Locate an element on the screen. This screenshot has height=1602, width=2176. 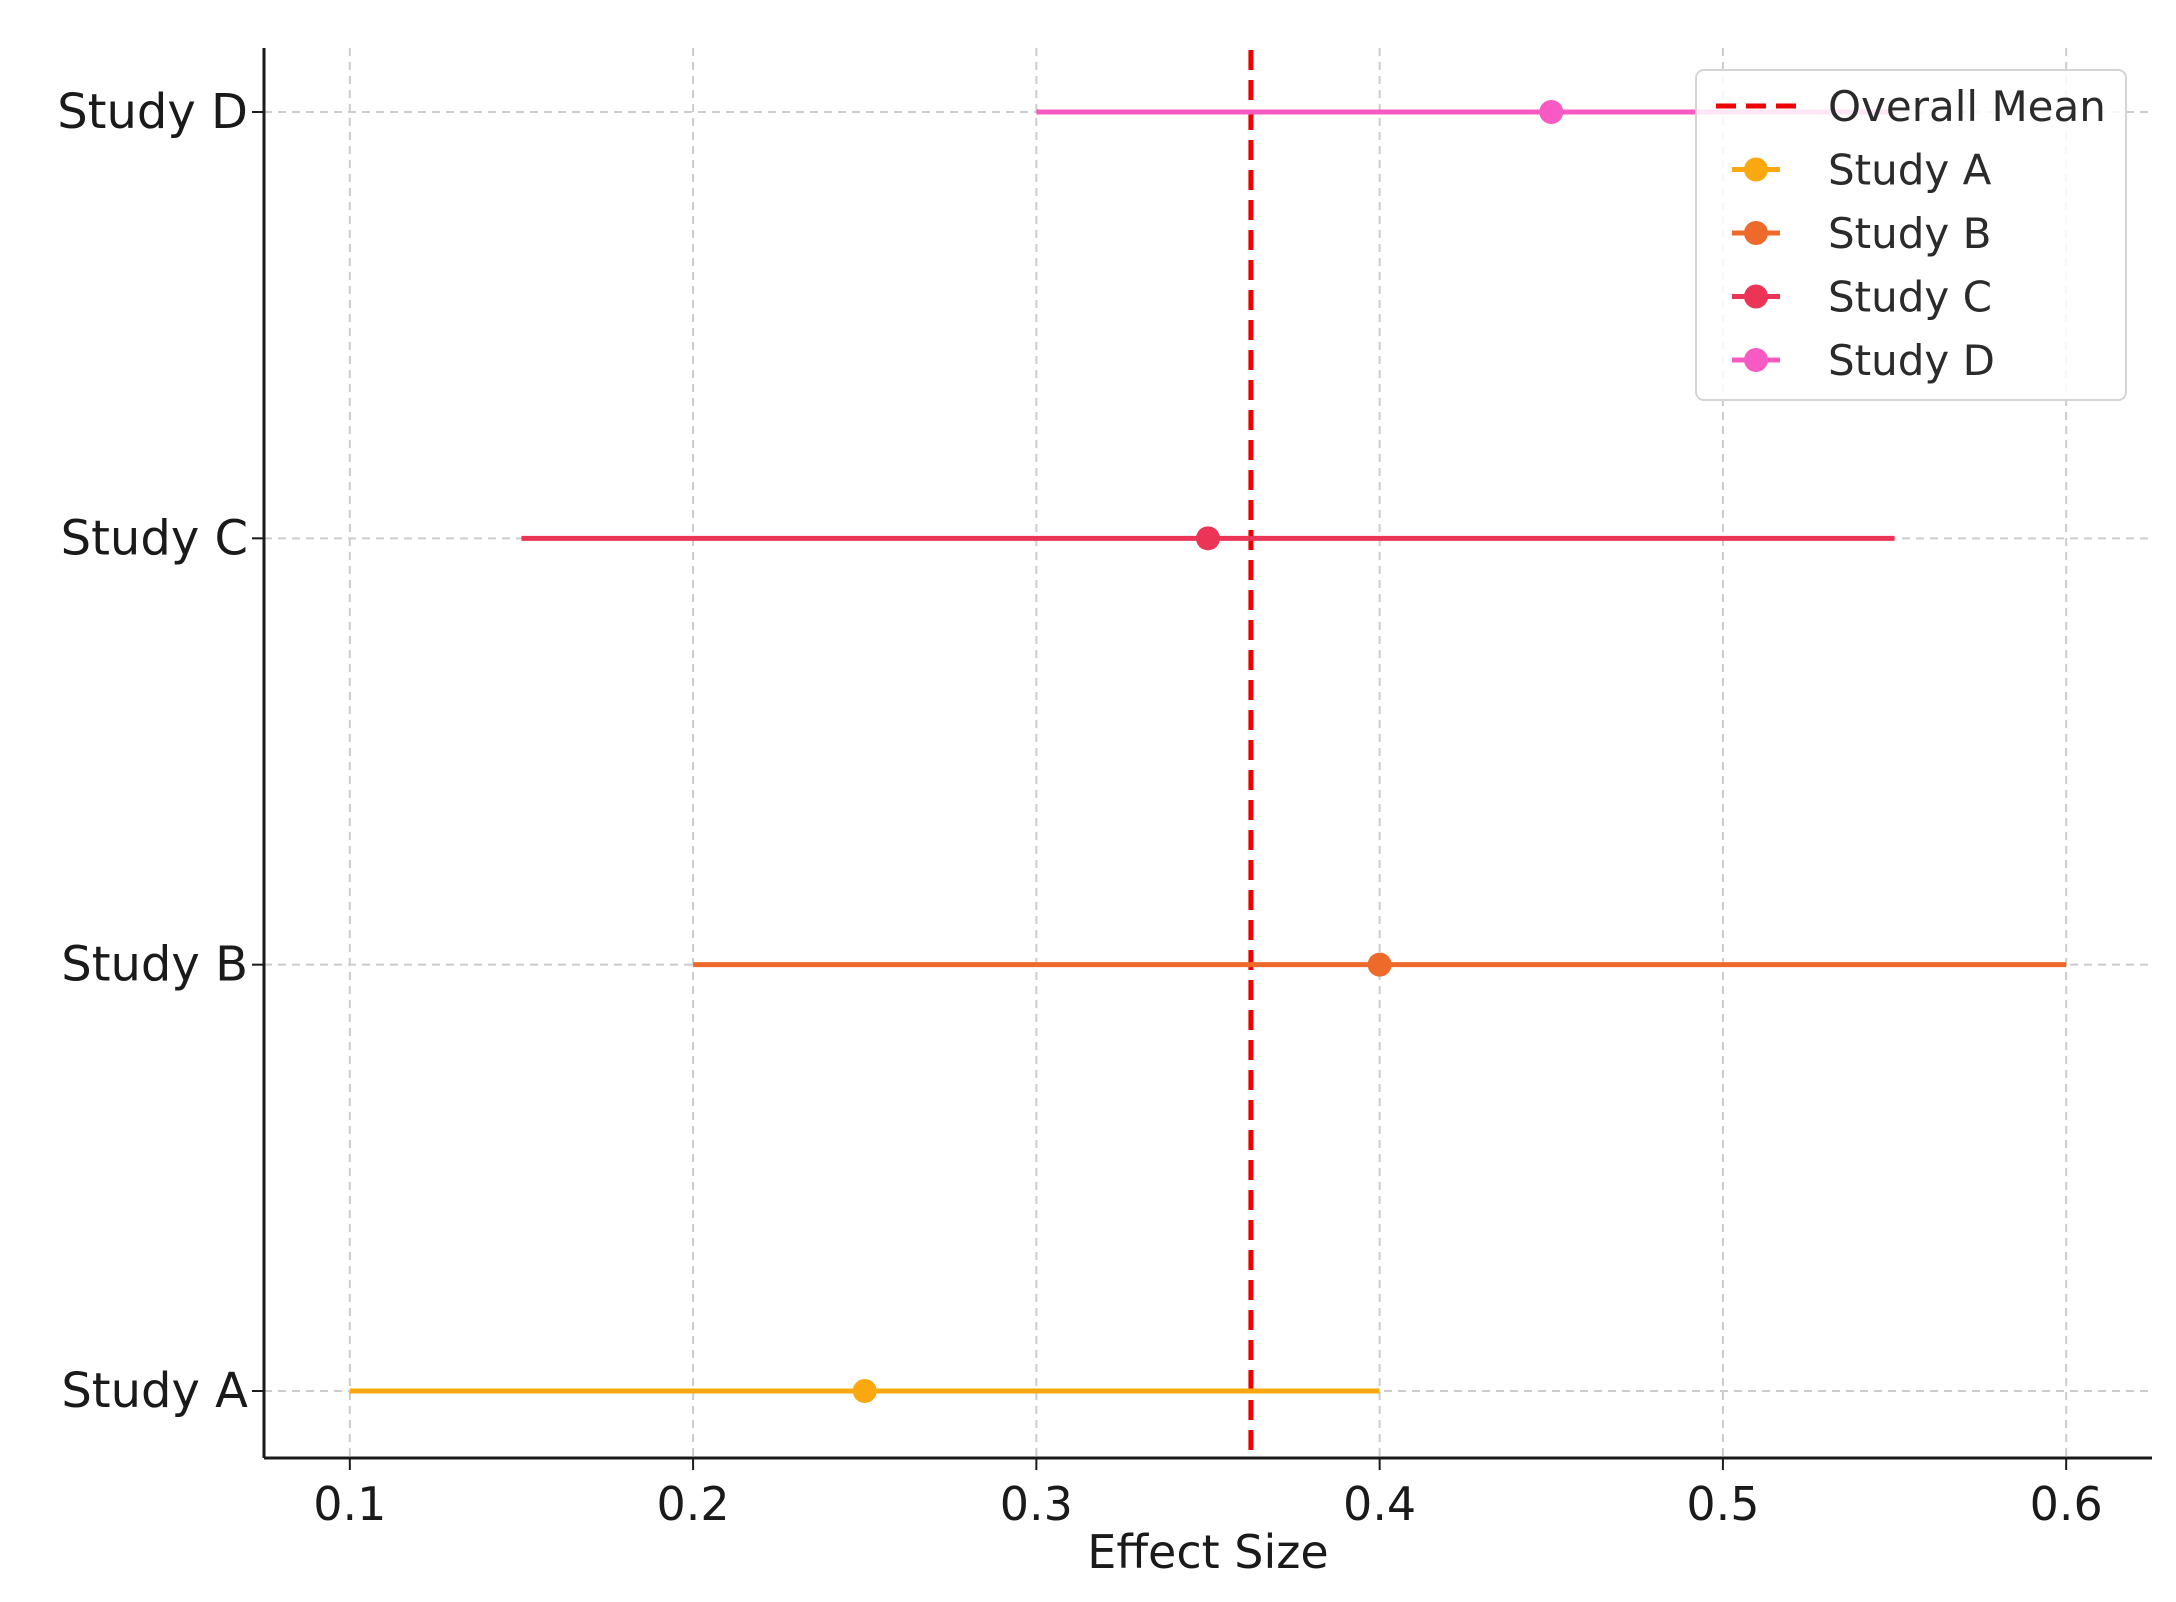
legend-label: Study D is located at coordinates (1911, 360).